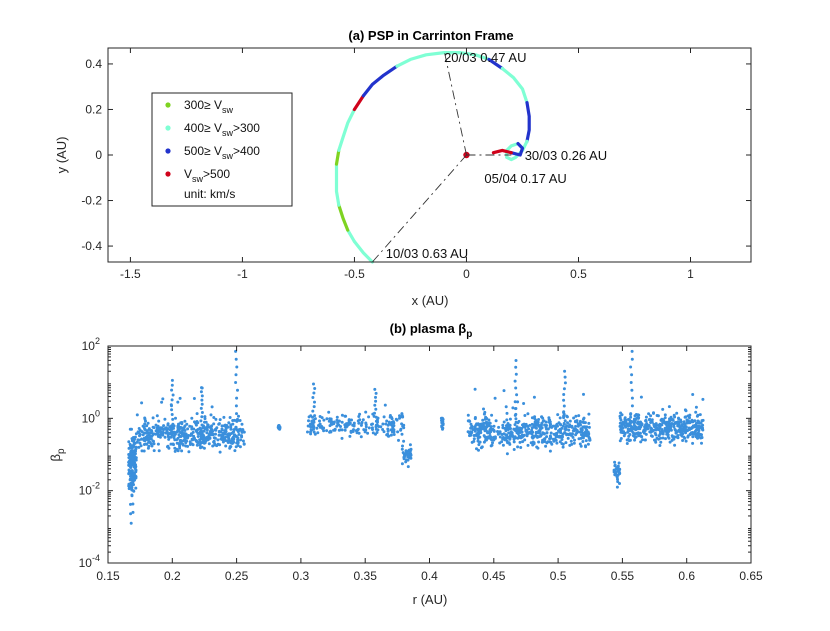 The width and height of the screenshot is (830, 631). Describe the element at coordinates (89, 418) in the screenshot. I see `panel-b-y-tick-base-1: 10` at that location.